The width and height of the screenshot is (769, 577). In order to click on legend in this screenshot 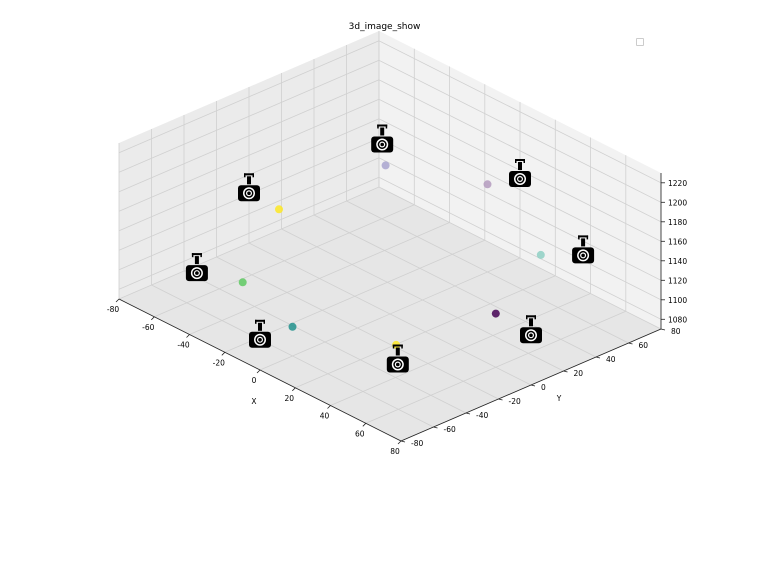, I will do `click(640, 42)`.